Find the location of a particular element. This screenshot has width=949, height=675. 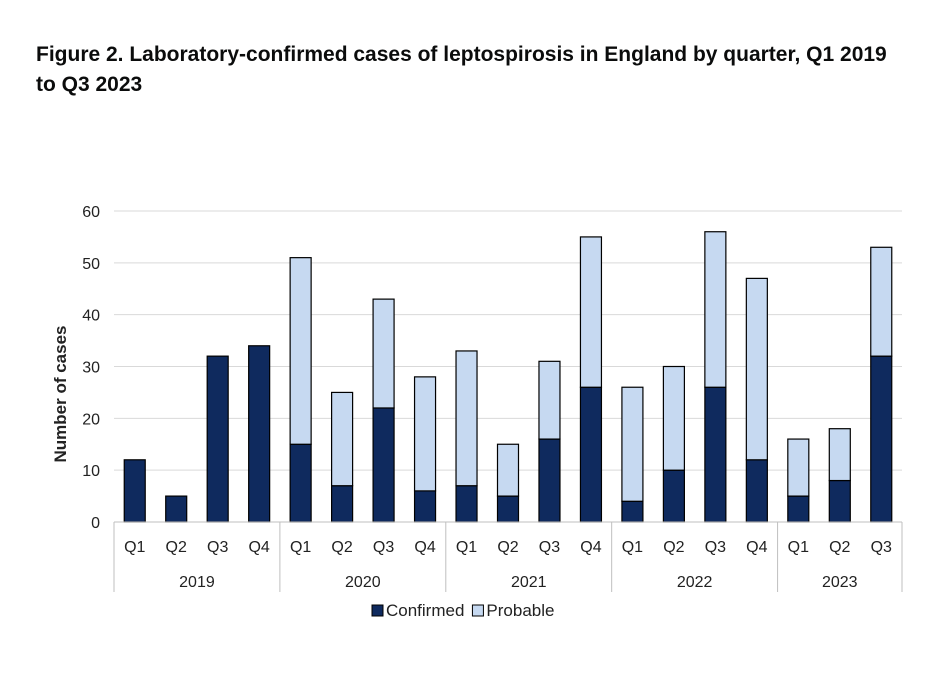

year-group-label: 2022 is located at coordinates (695, 582).